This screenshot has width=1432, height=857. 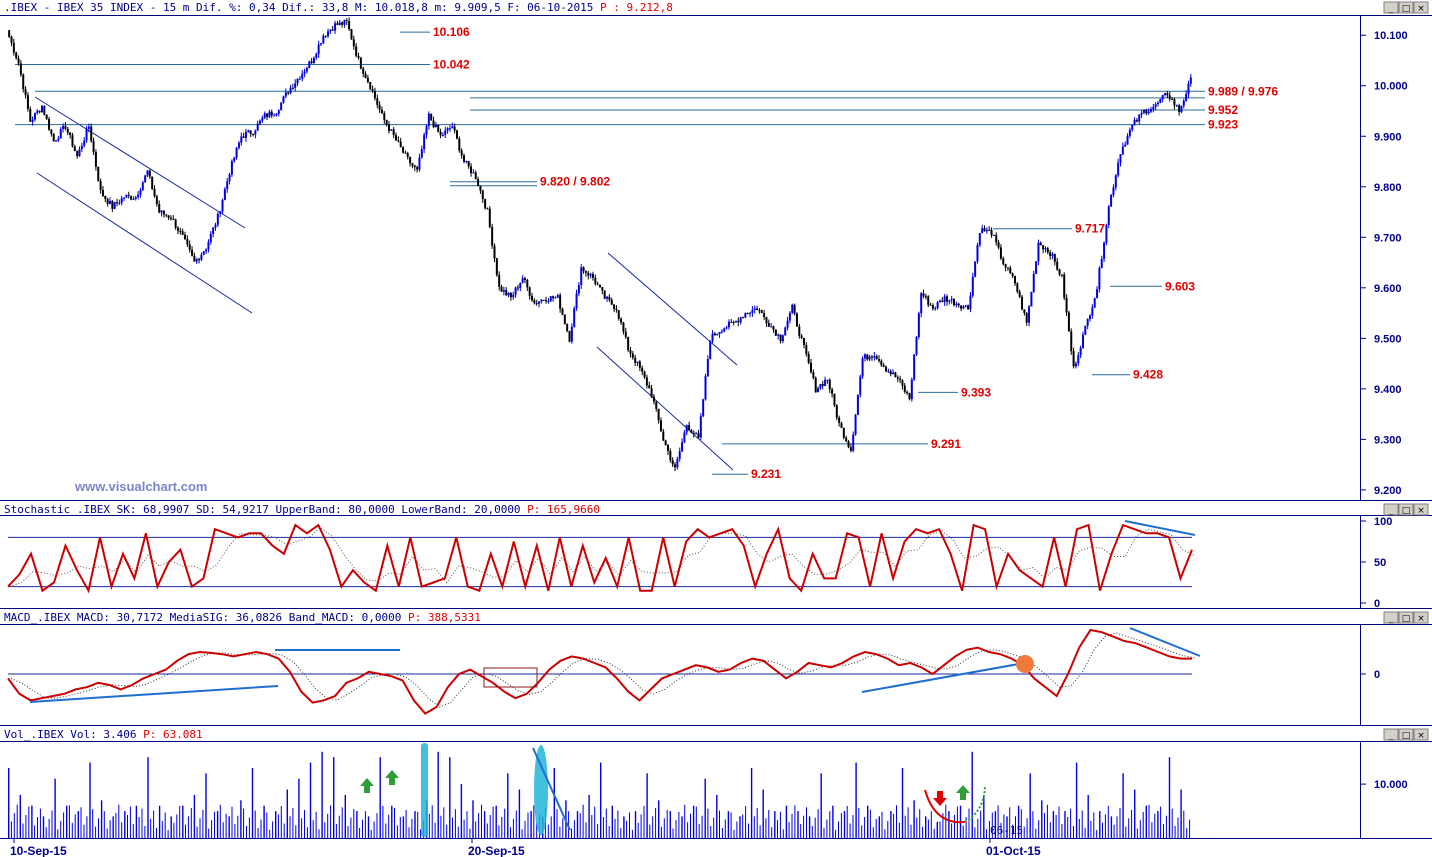 What do you see at coordinates (1383, 522) in the screenshot?
I see `y-tick-label: 100` at bounding box center [1383, 522].